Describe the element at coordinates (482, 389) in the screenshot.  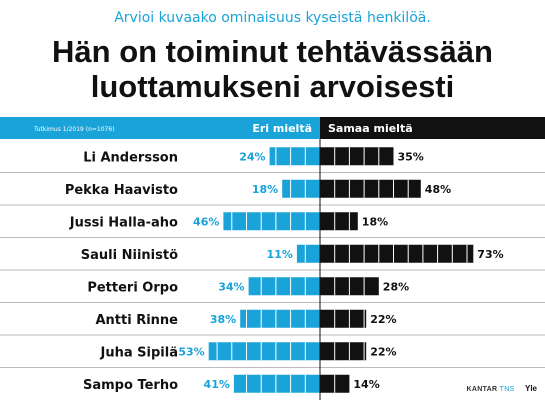
I see `kantar-text: KANTAR` at that location.